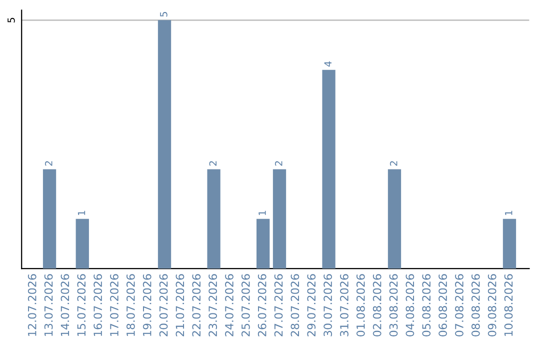  What do you see at coordinates (295, 305) in the screenshot?
I see `x-tick-label: 28.07.2026` at bounding box center [295, 305].